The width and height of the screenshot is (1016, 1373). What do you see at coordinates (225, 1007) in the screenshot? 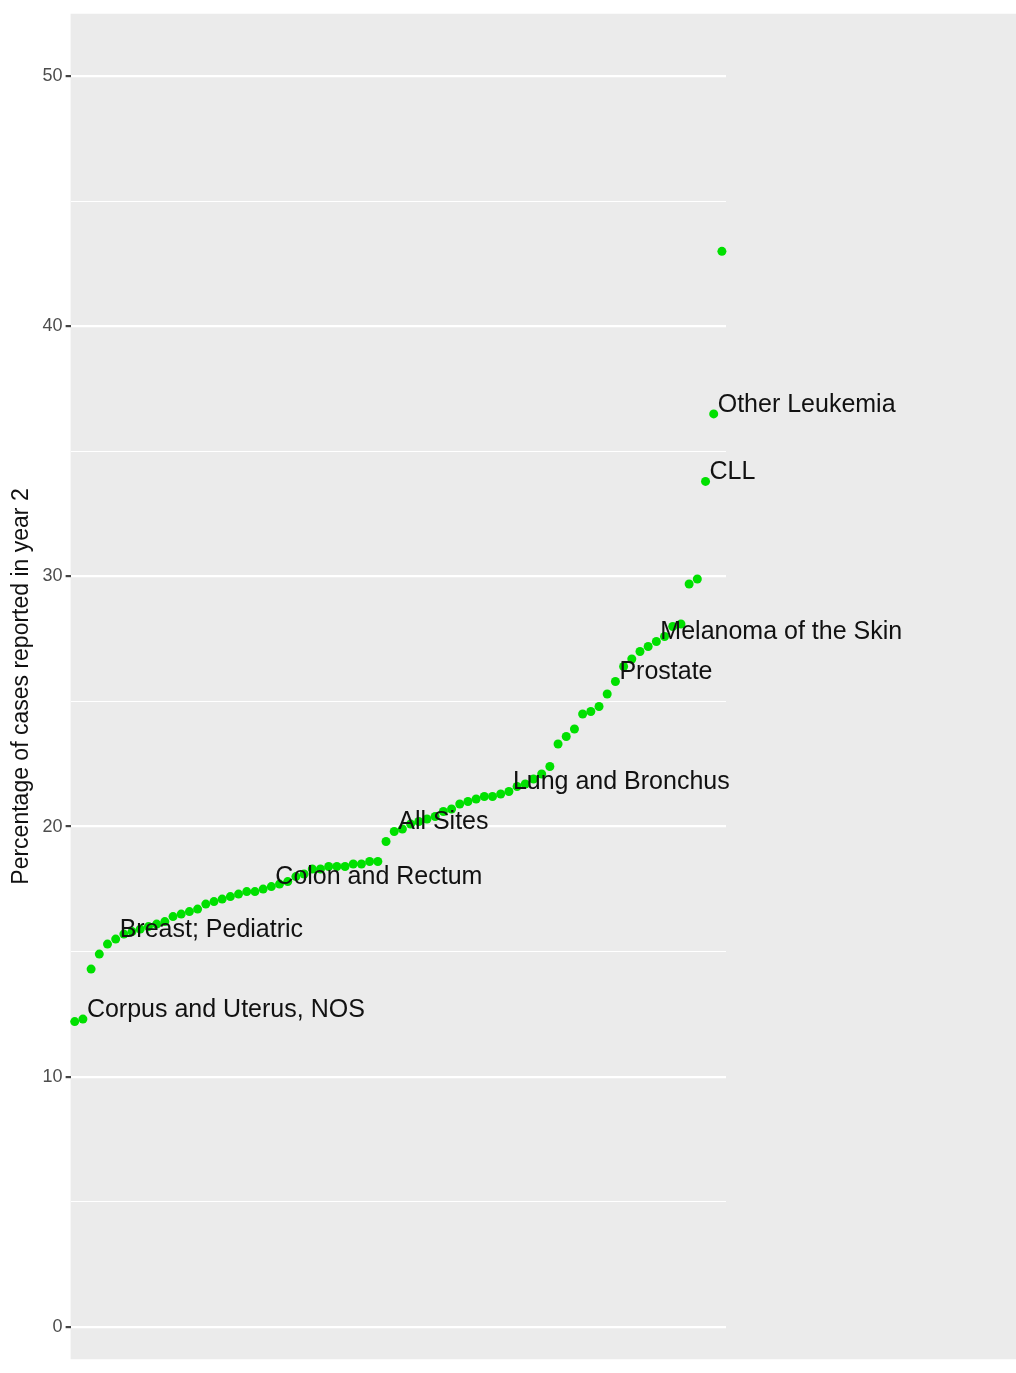
I see `annotation: Corpus and Uterus, NOS` at bounding box center [225, 1007].